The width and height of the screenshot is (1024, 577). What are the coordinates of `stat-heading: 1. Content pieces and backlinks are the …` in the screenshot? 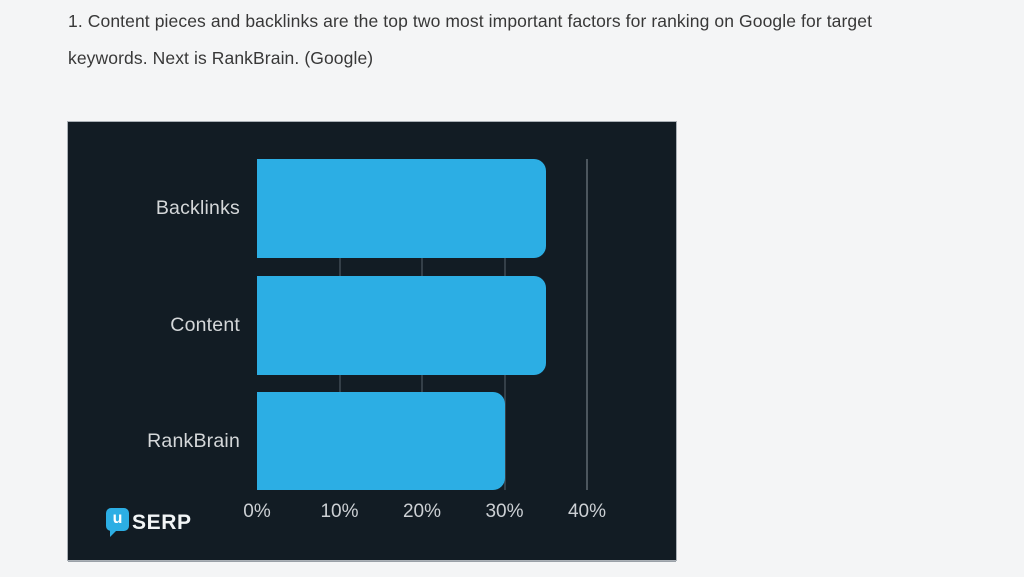 It's located at (523, 40).